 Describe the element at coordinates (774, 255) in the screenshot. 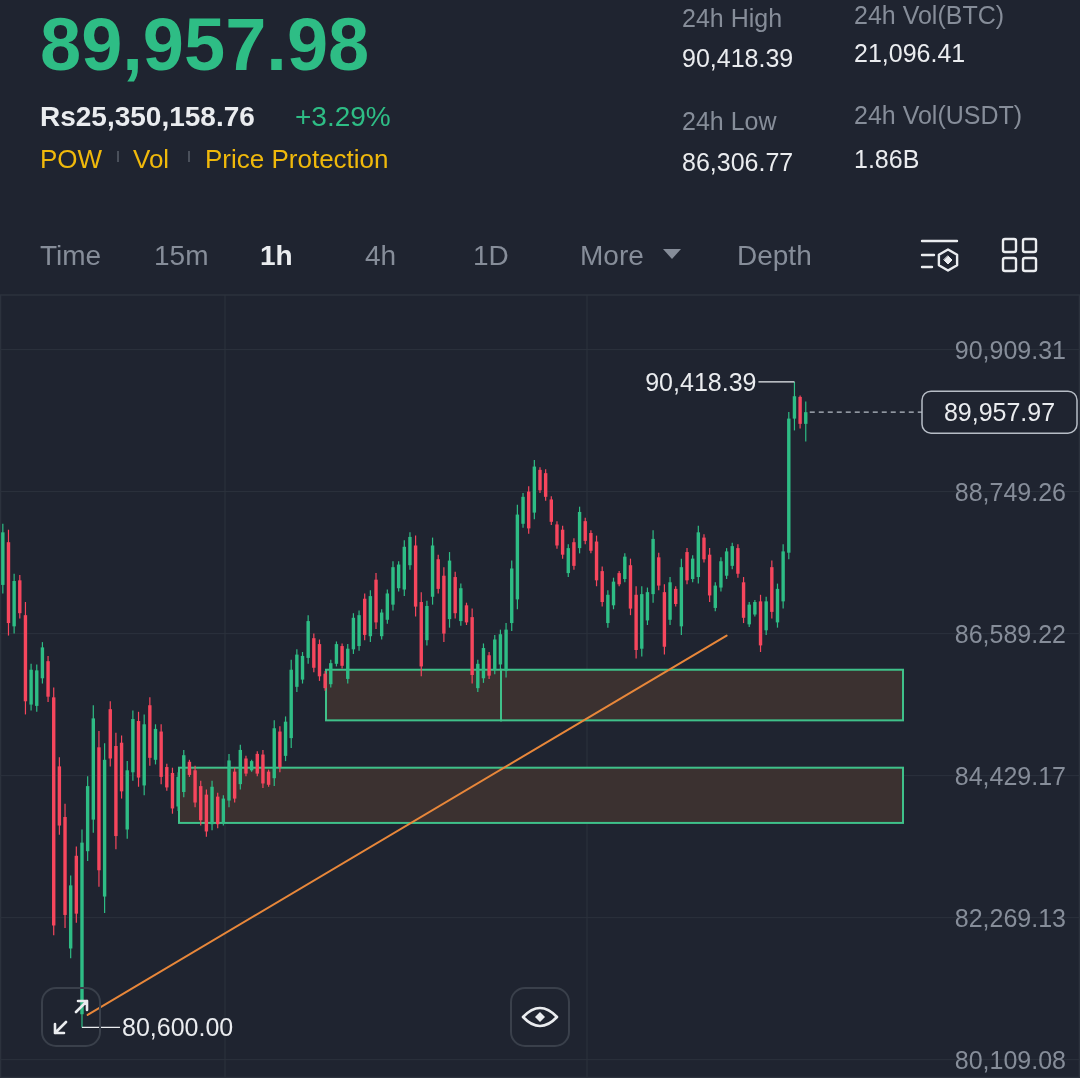

I see `text: Depth` at that location.